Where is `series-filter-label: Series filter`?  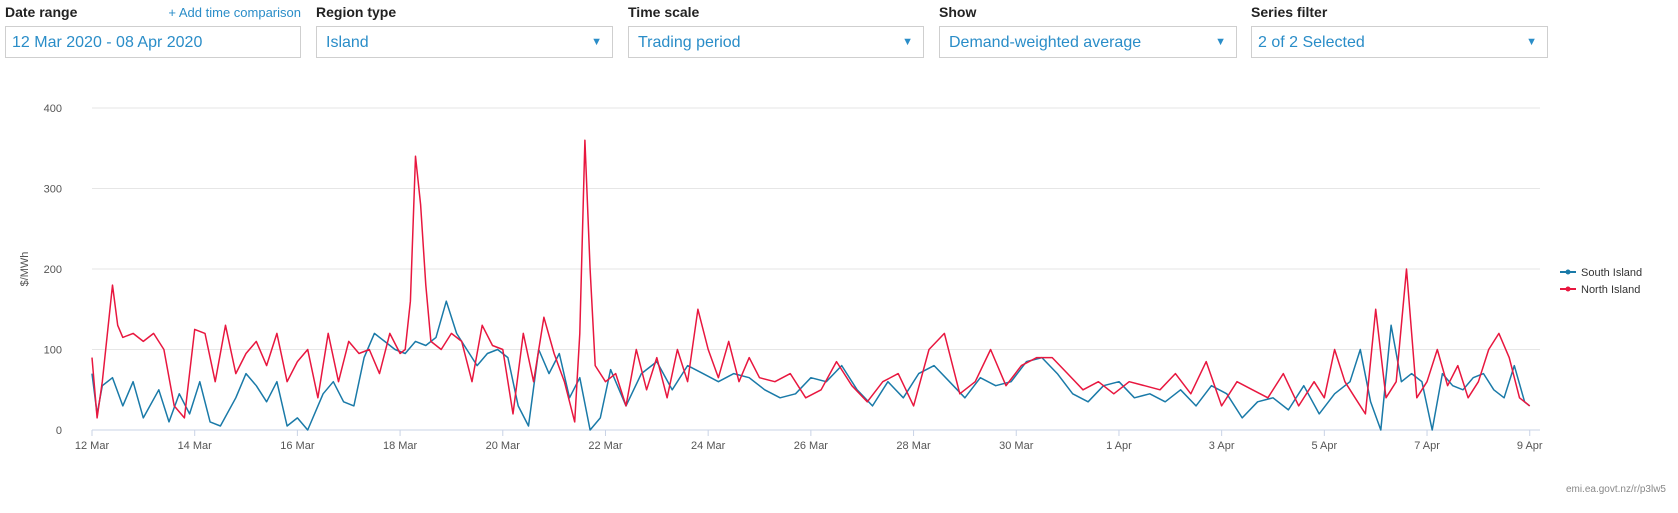
series-filter-label: Series filter is located at coordinates (1289, 12).